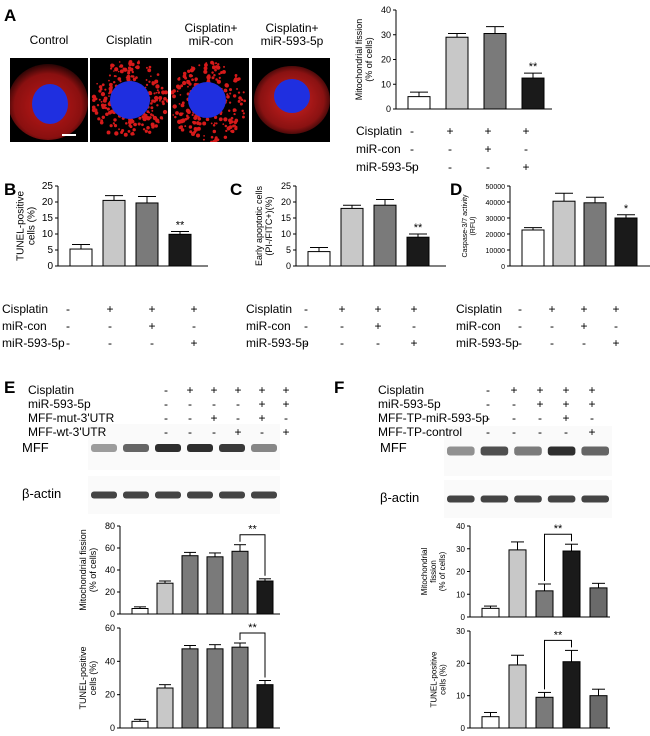  What do you see at coordinates (83, 677) in the screenshot?
I see `y-axis-label-line: TUNEL-positive` at bounding box center [83, 677].